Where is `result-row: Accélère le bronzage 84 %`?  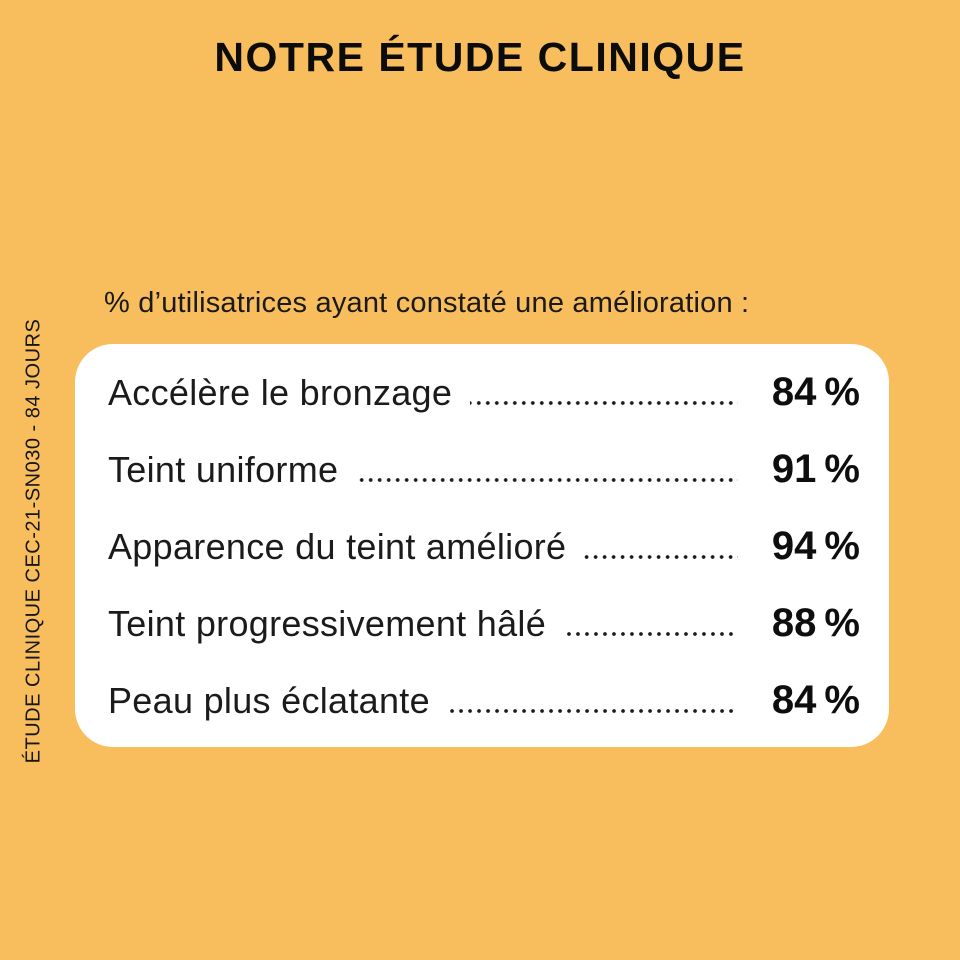
result-row: Accélère le bronzage 84 % is located at coordinates (484, 392).